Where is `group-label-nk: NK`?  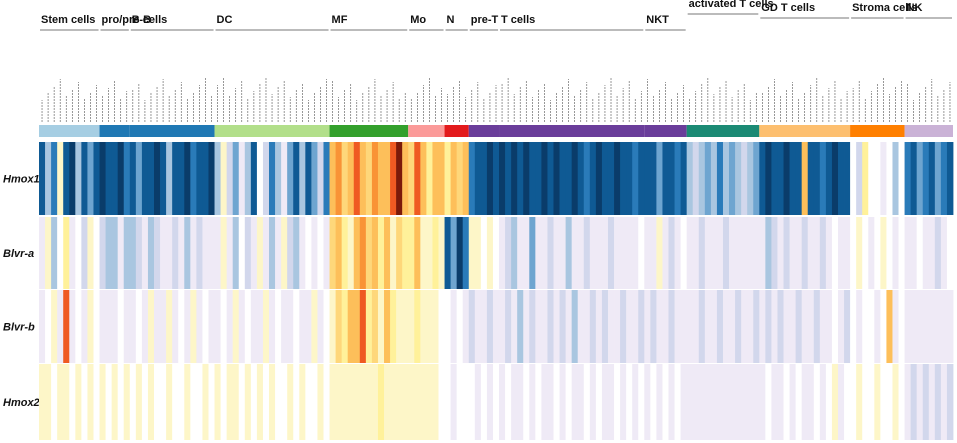
group-label-nk: NK is located at coordinates (915, 8).